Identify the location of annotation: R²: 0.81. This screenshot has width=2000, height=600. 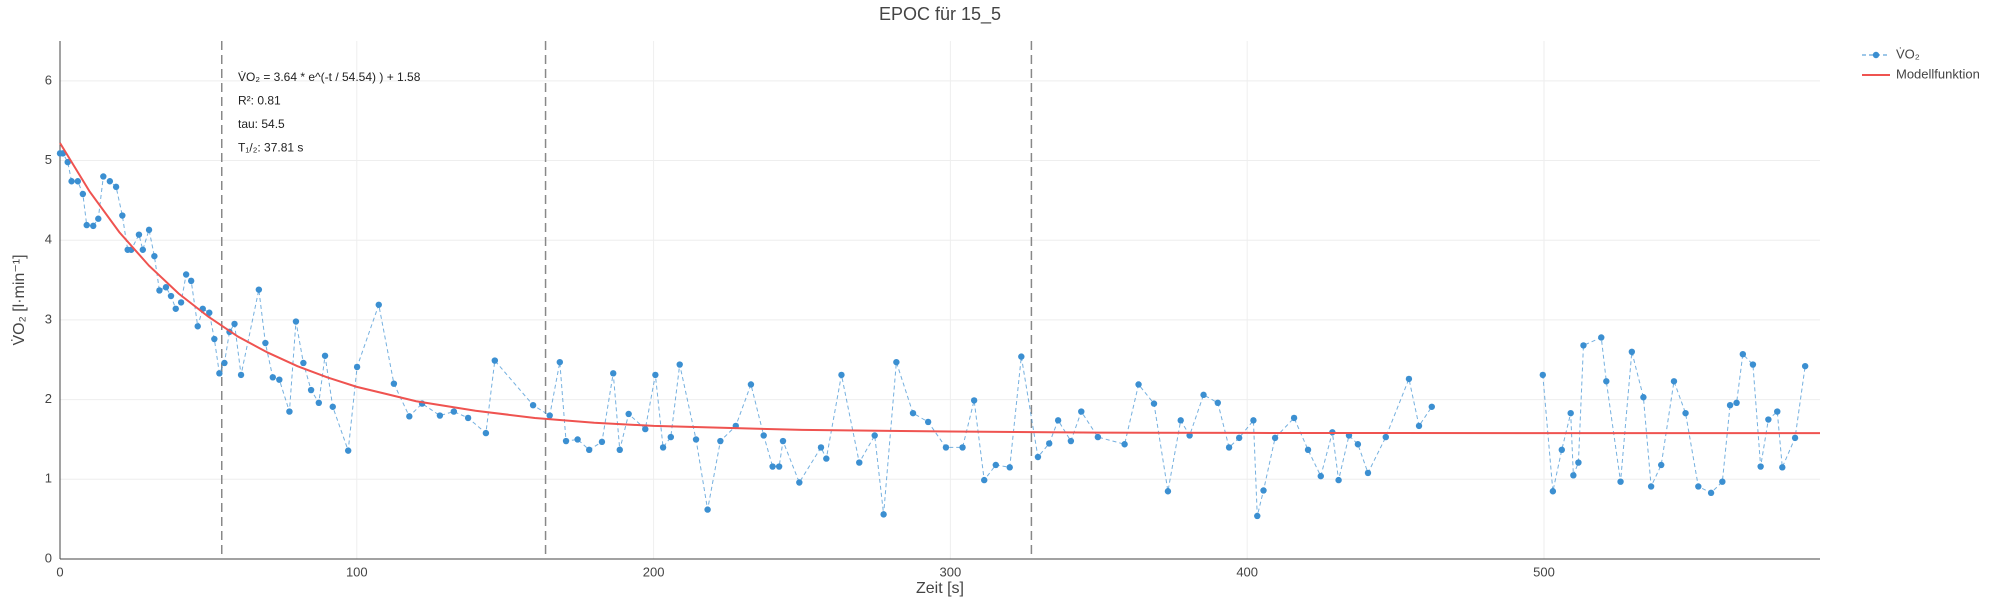
(259, 101).